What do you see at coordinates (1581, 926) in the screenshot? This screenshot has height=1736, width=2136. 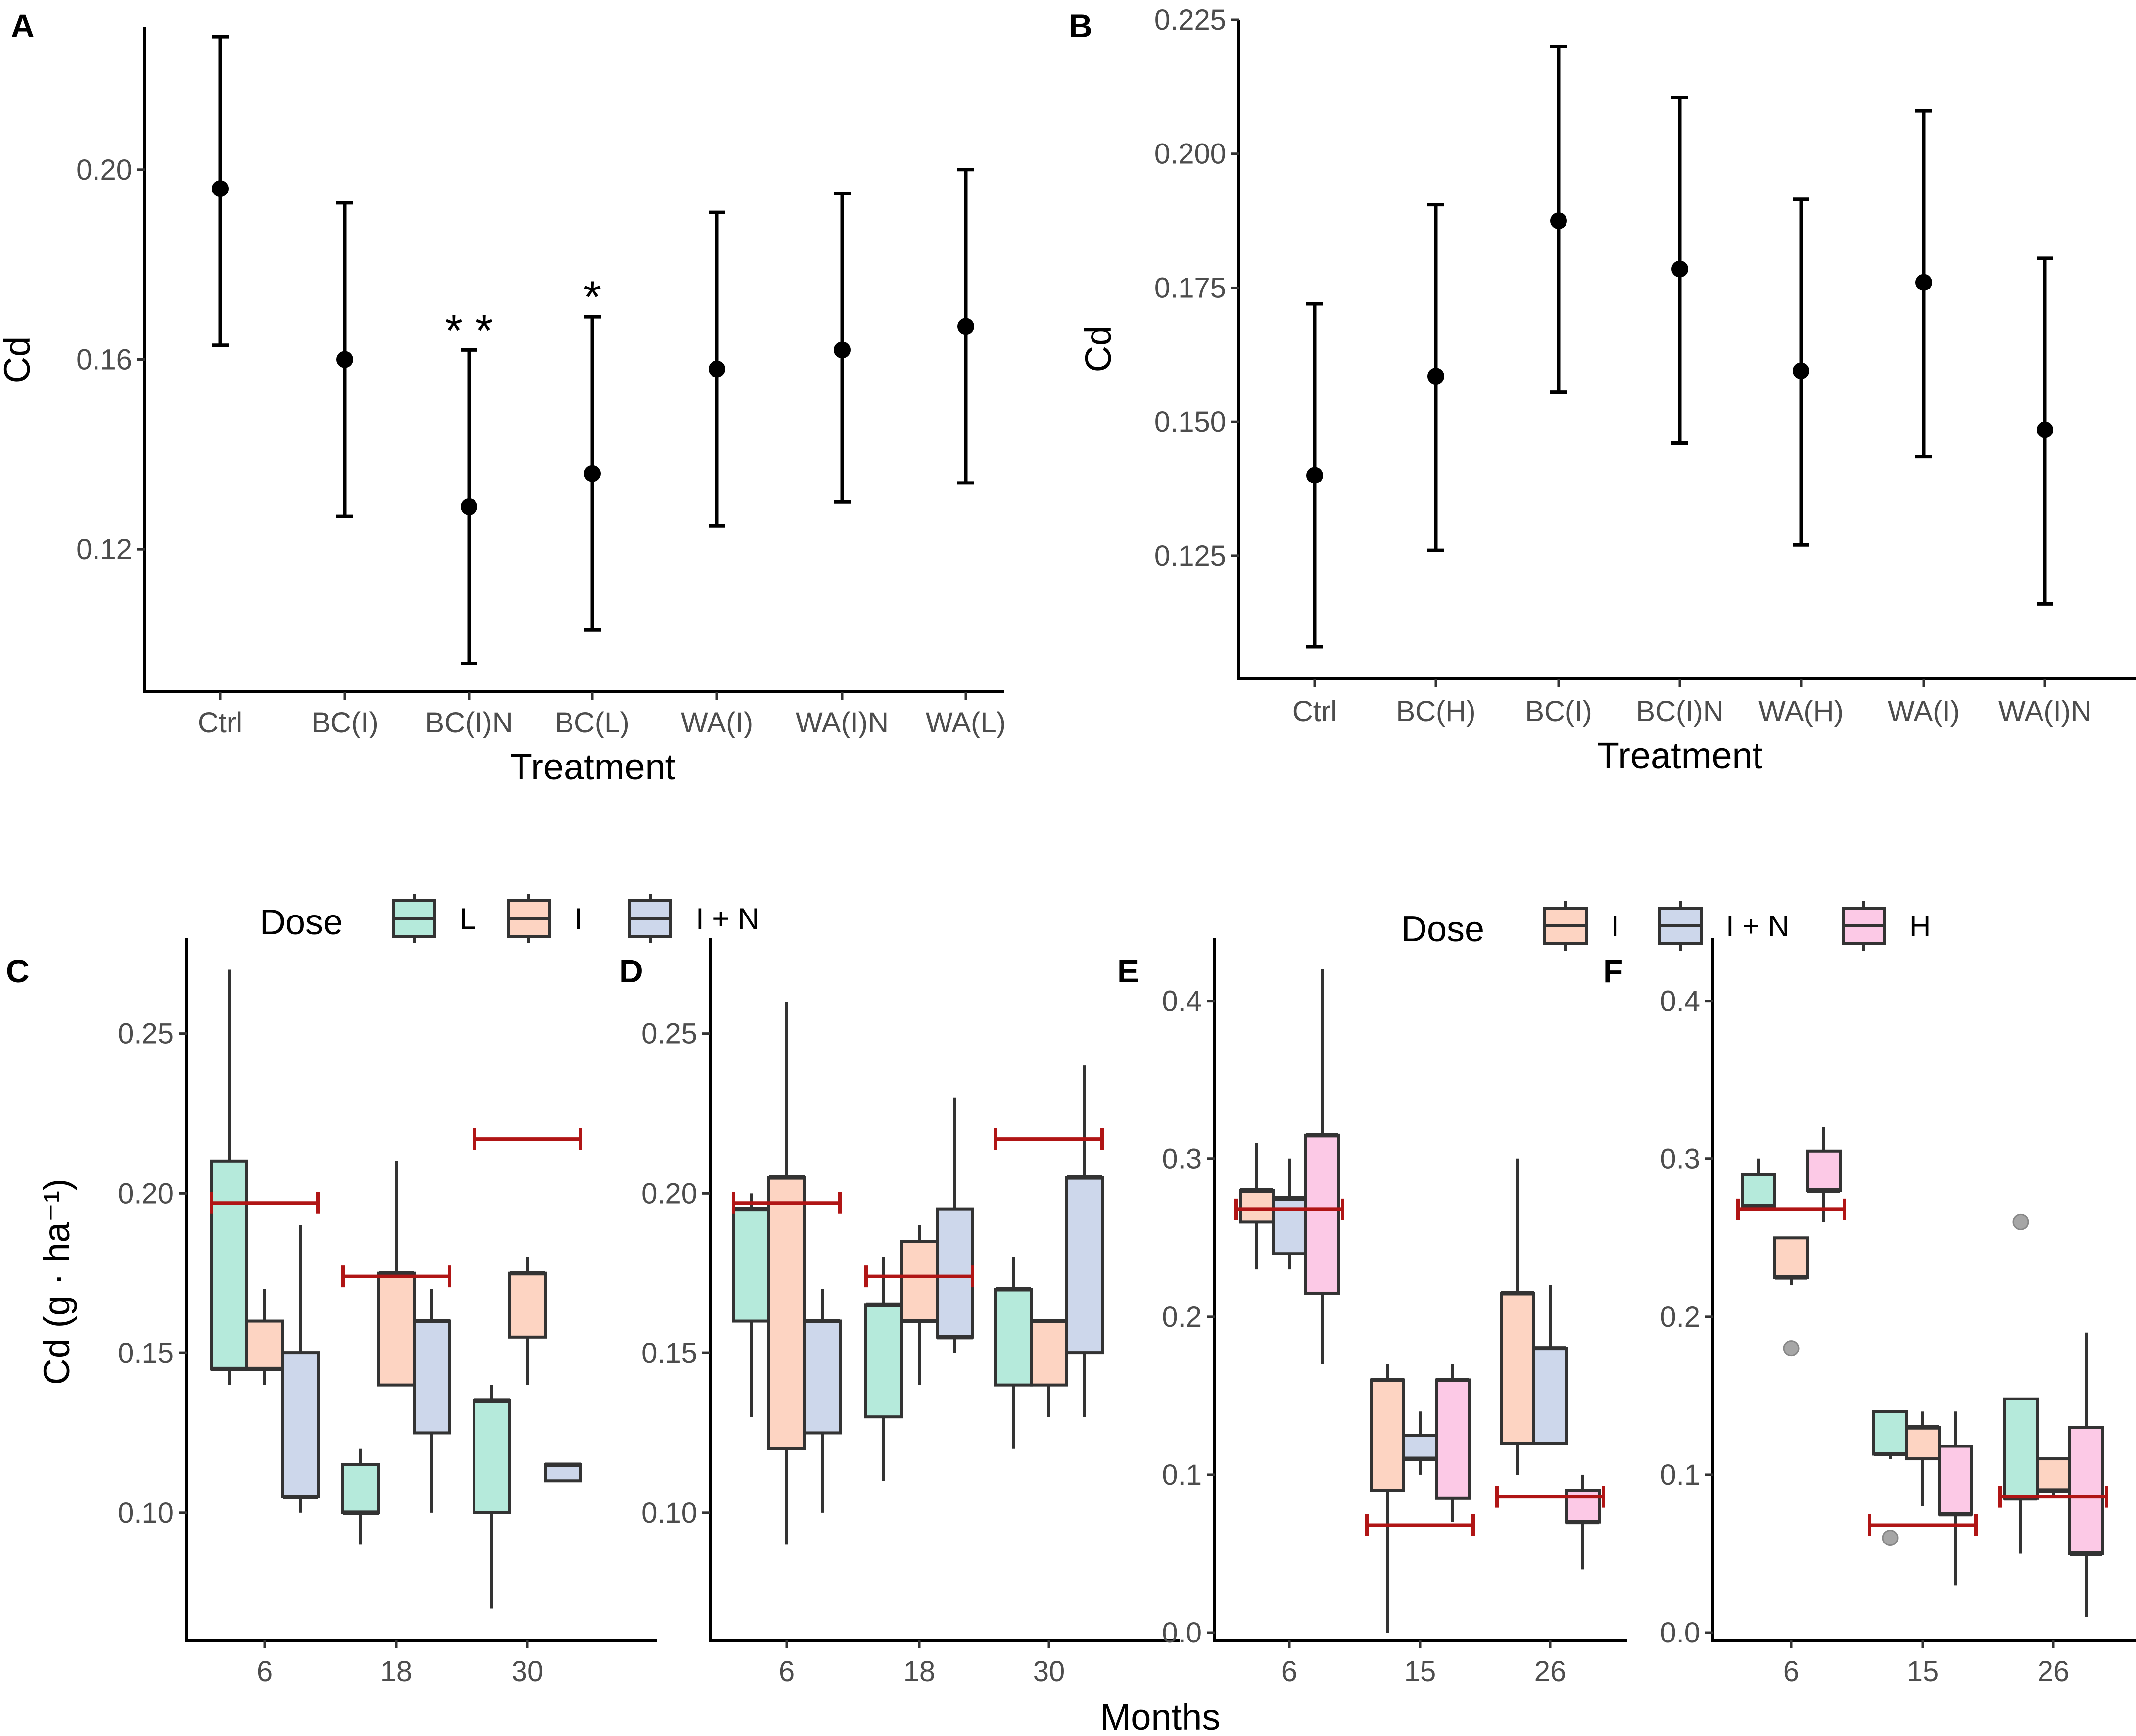 I see `legend-key: I` at bounding box center [1581, 926].